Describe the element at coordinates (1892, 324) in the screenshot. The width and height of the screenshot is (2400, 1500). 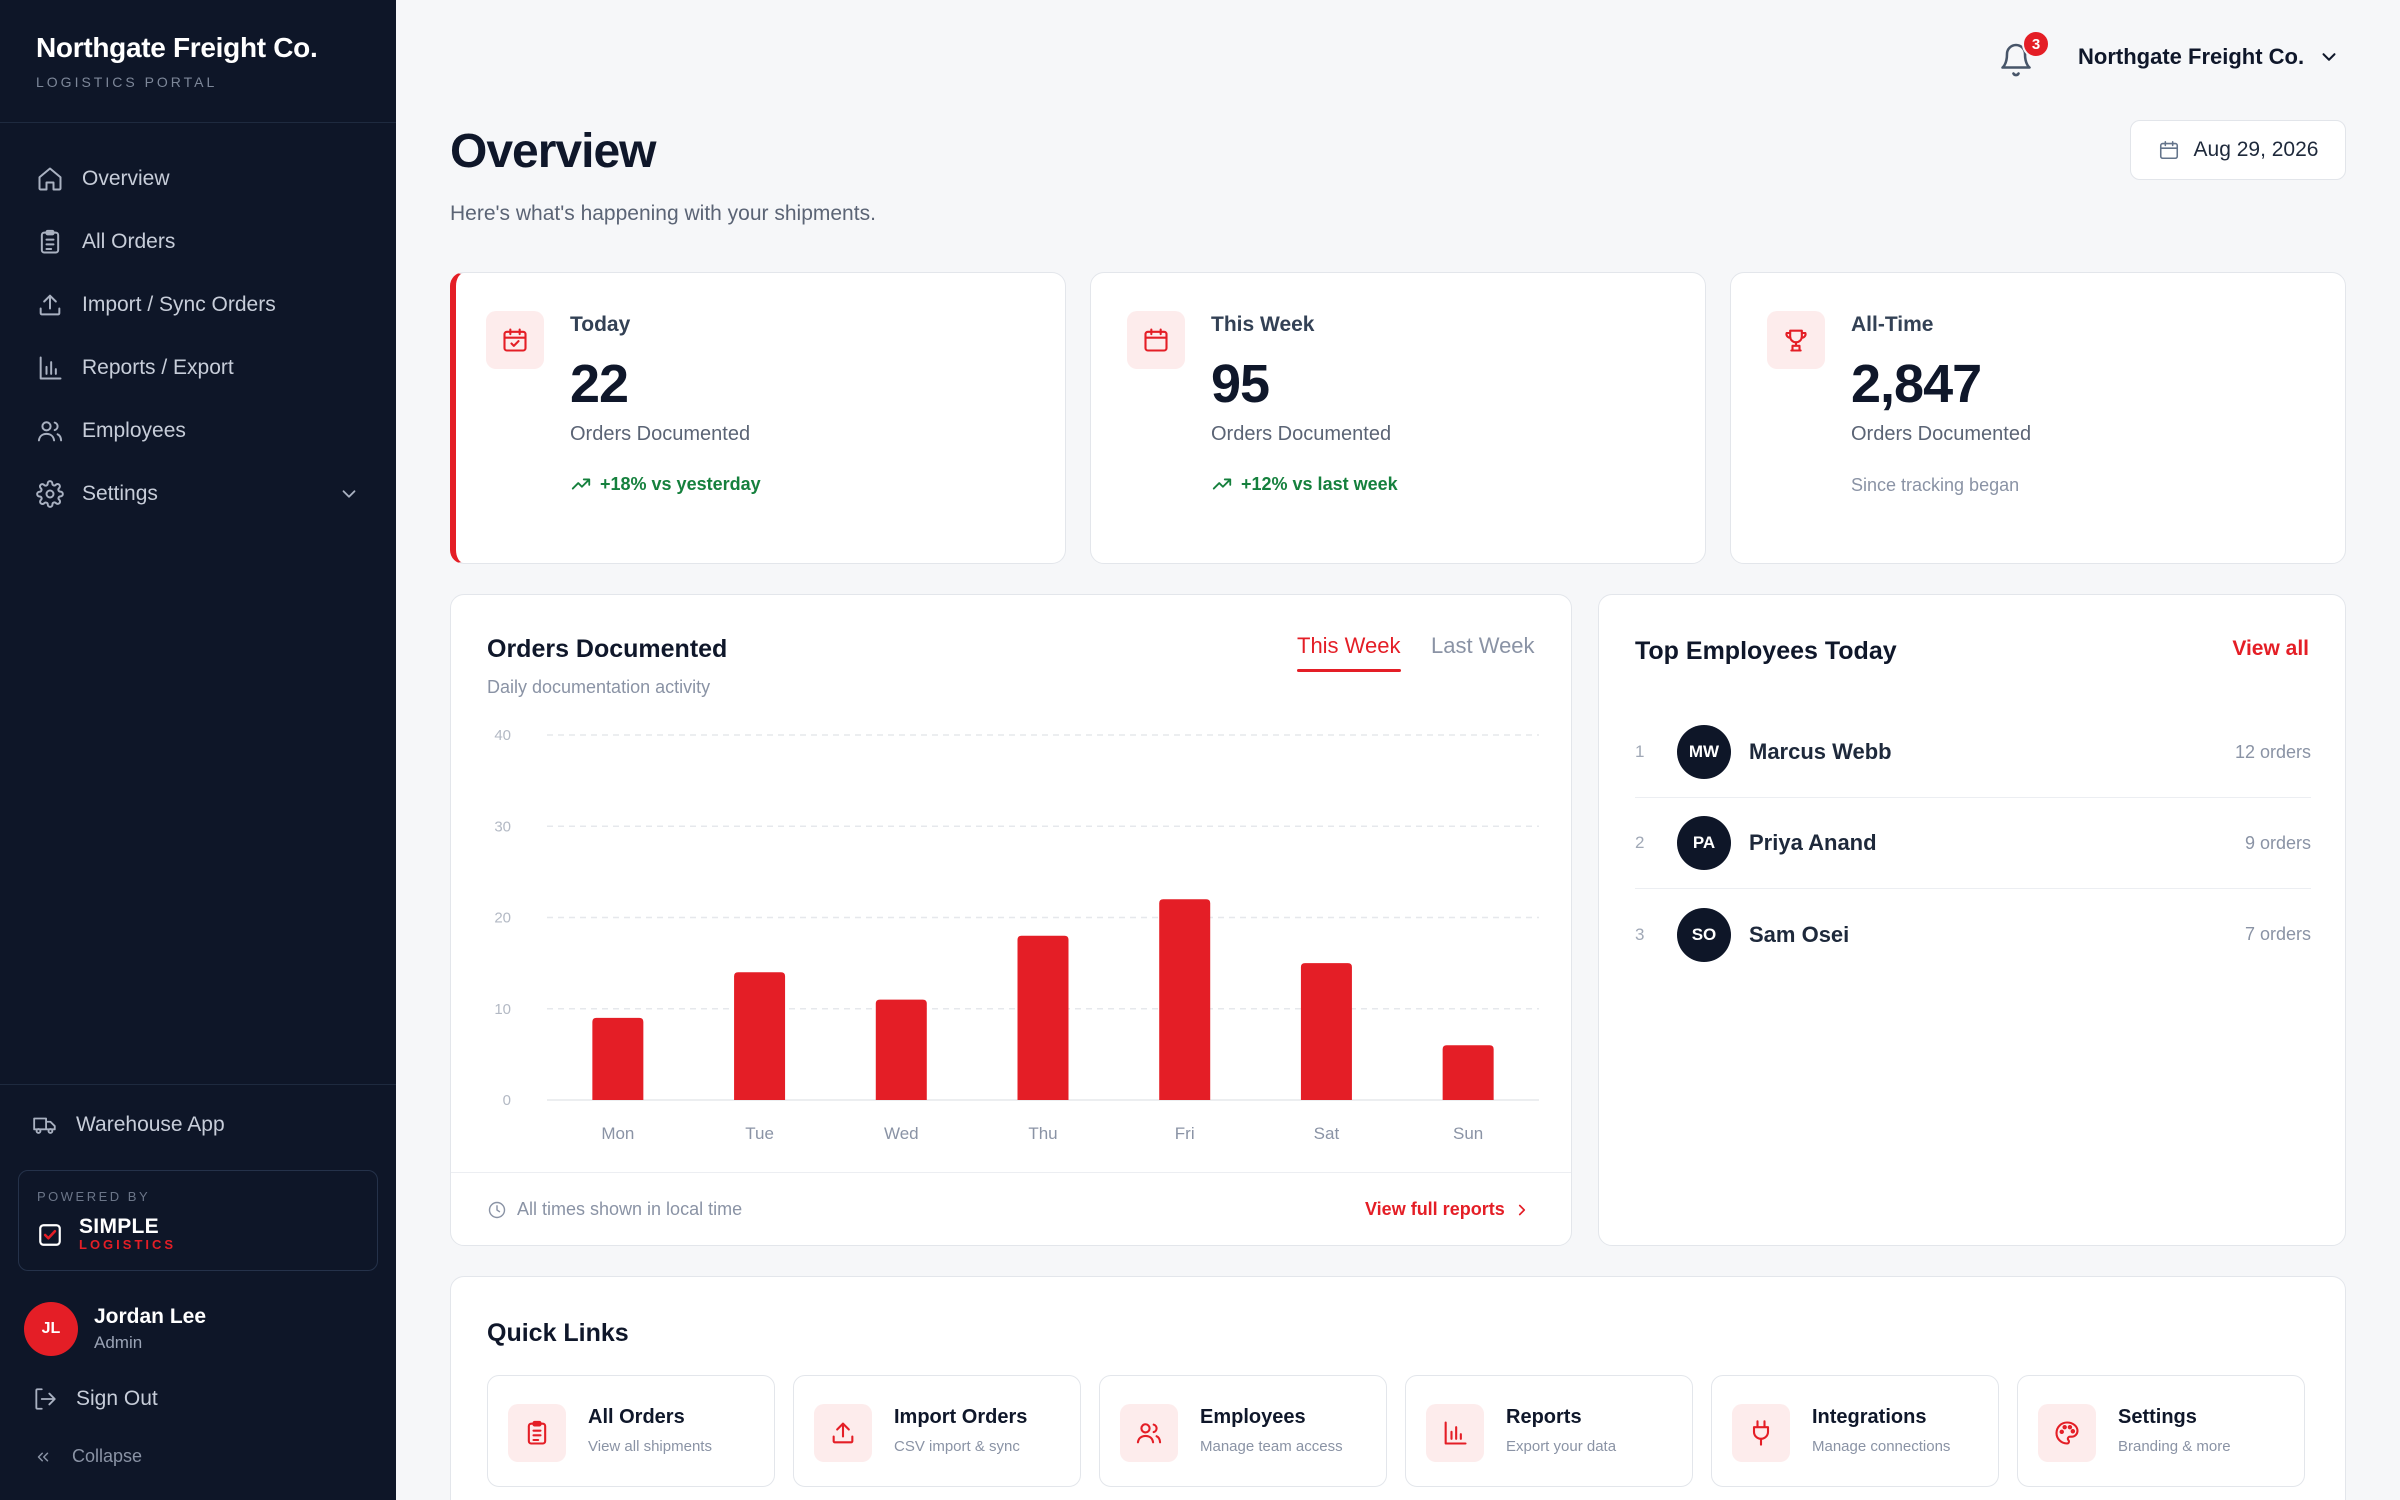
I see `stat-label: All-Time` at that location.